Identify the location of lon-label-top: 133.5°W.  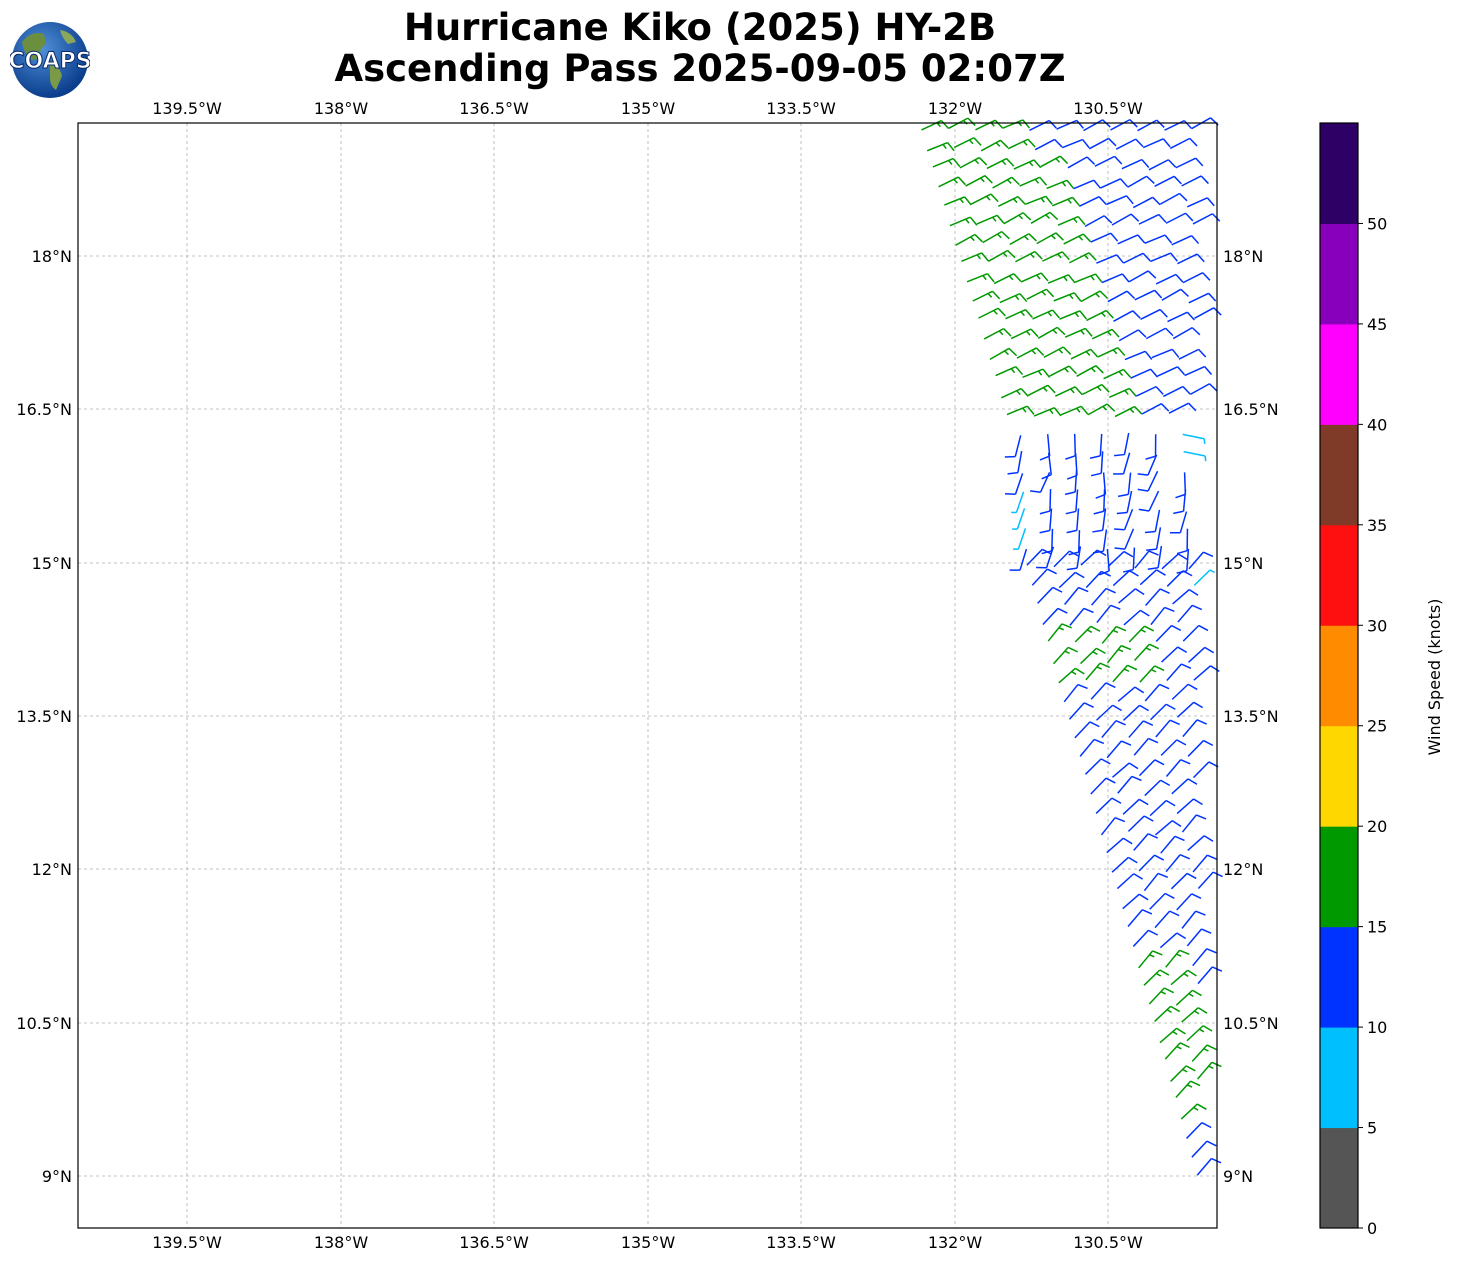
(801, 108).